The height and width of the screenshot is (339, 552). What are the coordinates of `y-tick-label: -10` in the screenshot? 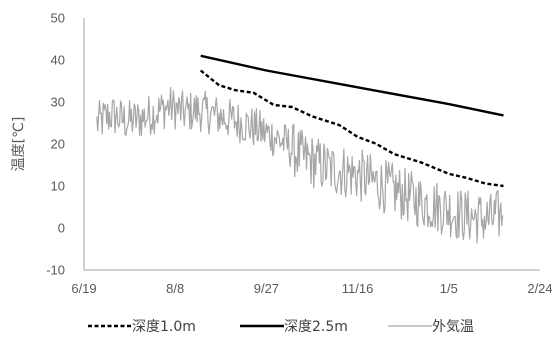 It's located at (55, 270).